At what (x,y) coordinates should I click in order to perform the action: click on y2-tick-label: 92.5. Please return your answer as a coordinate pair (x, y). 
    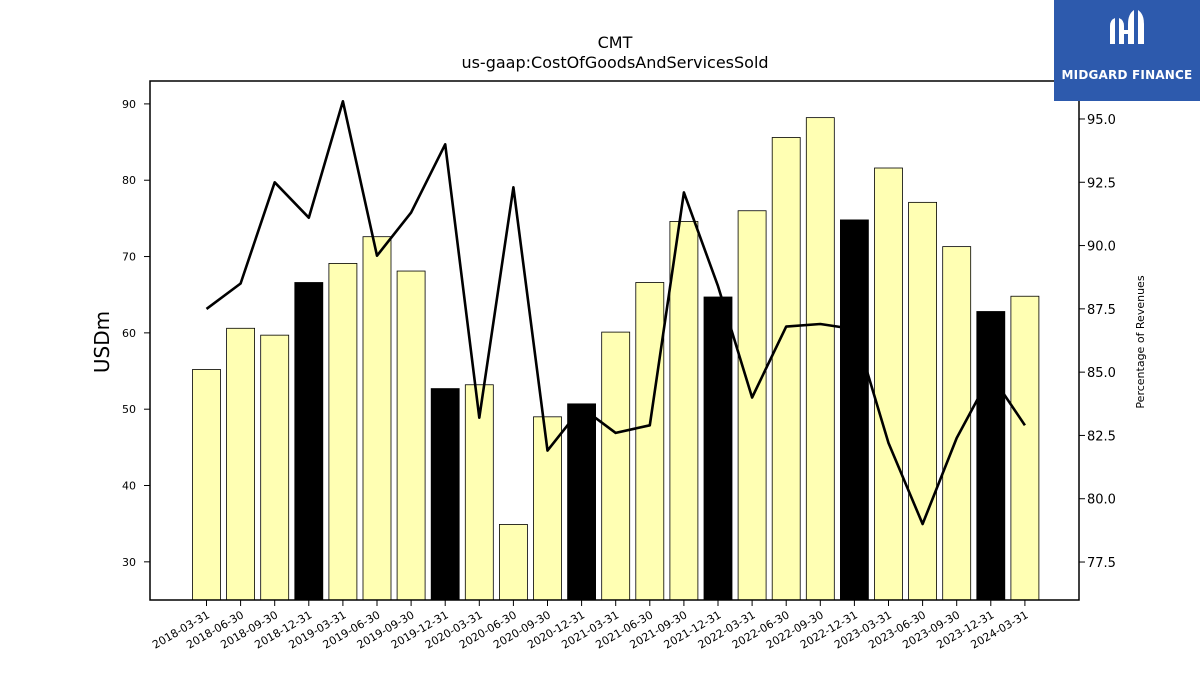
    Looking at the image, I should click on (1101, 183).